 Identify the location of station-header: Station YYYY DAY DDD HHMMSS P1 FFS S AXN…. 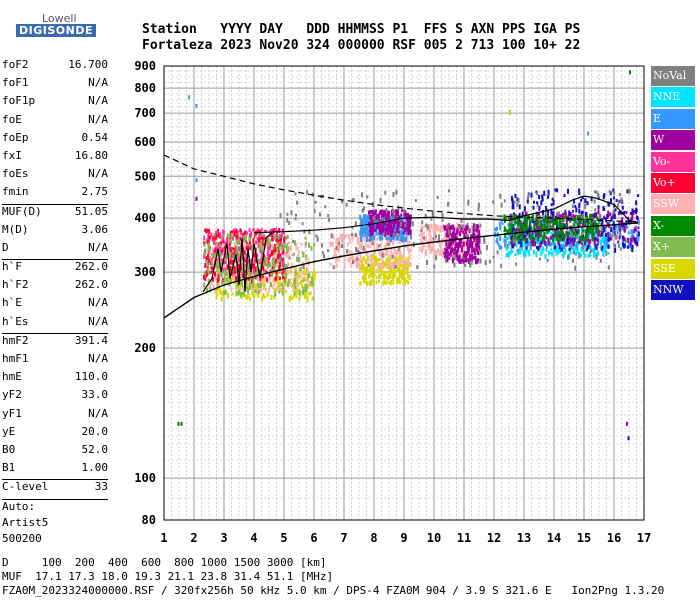
(361, 38).